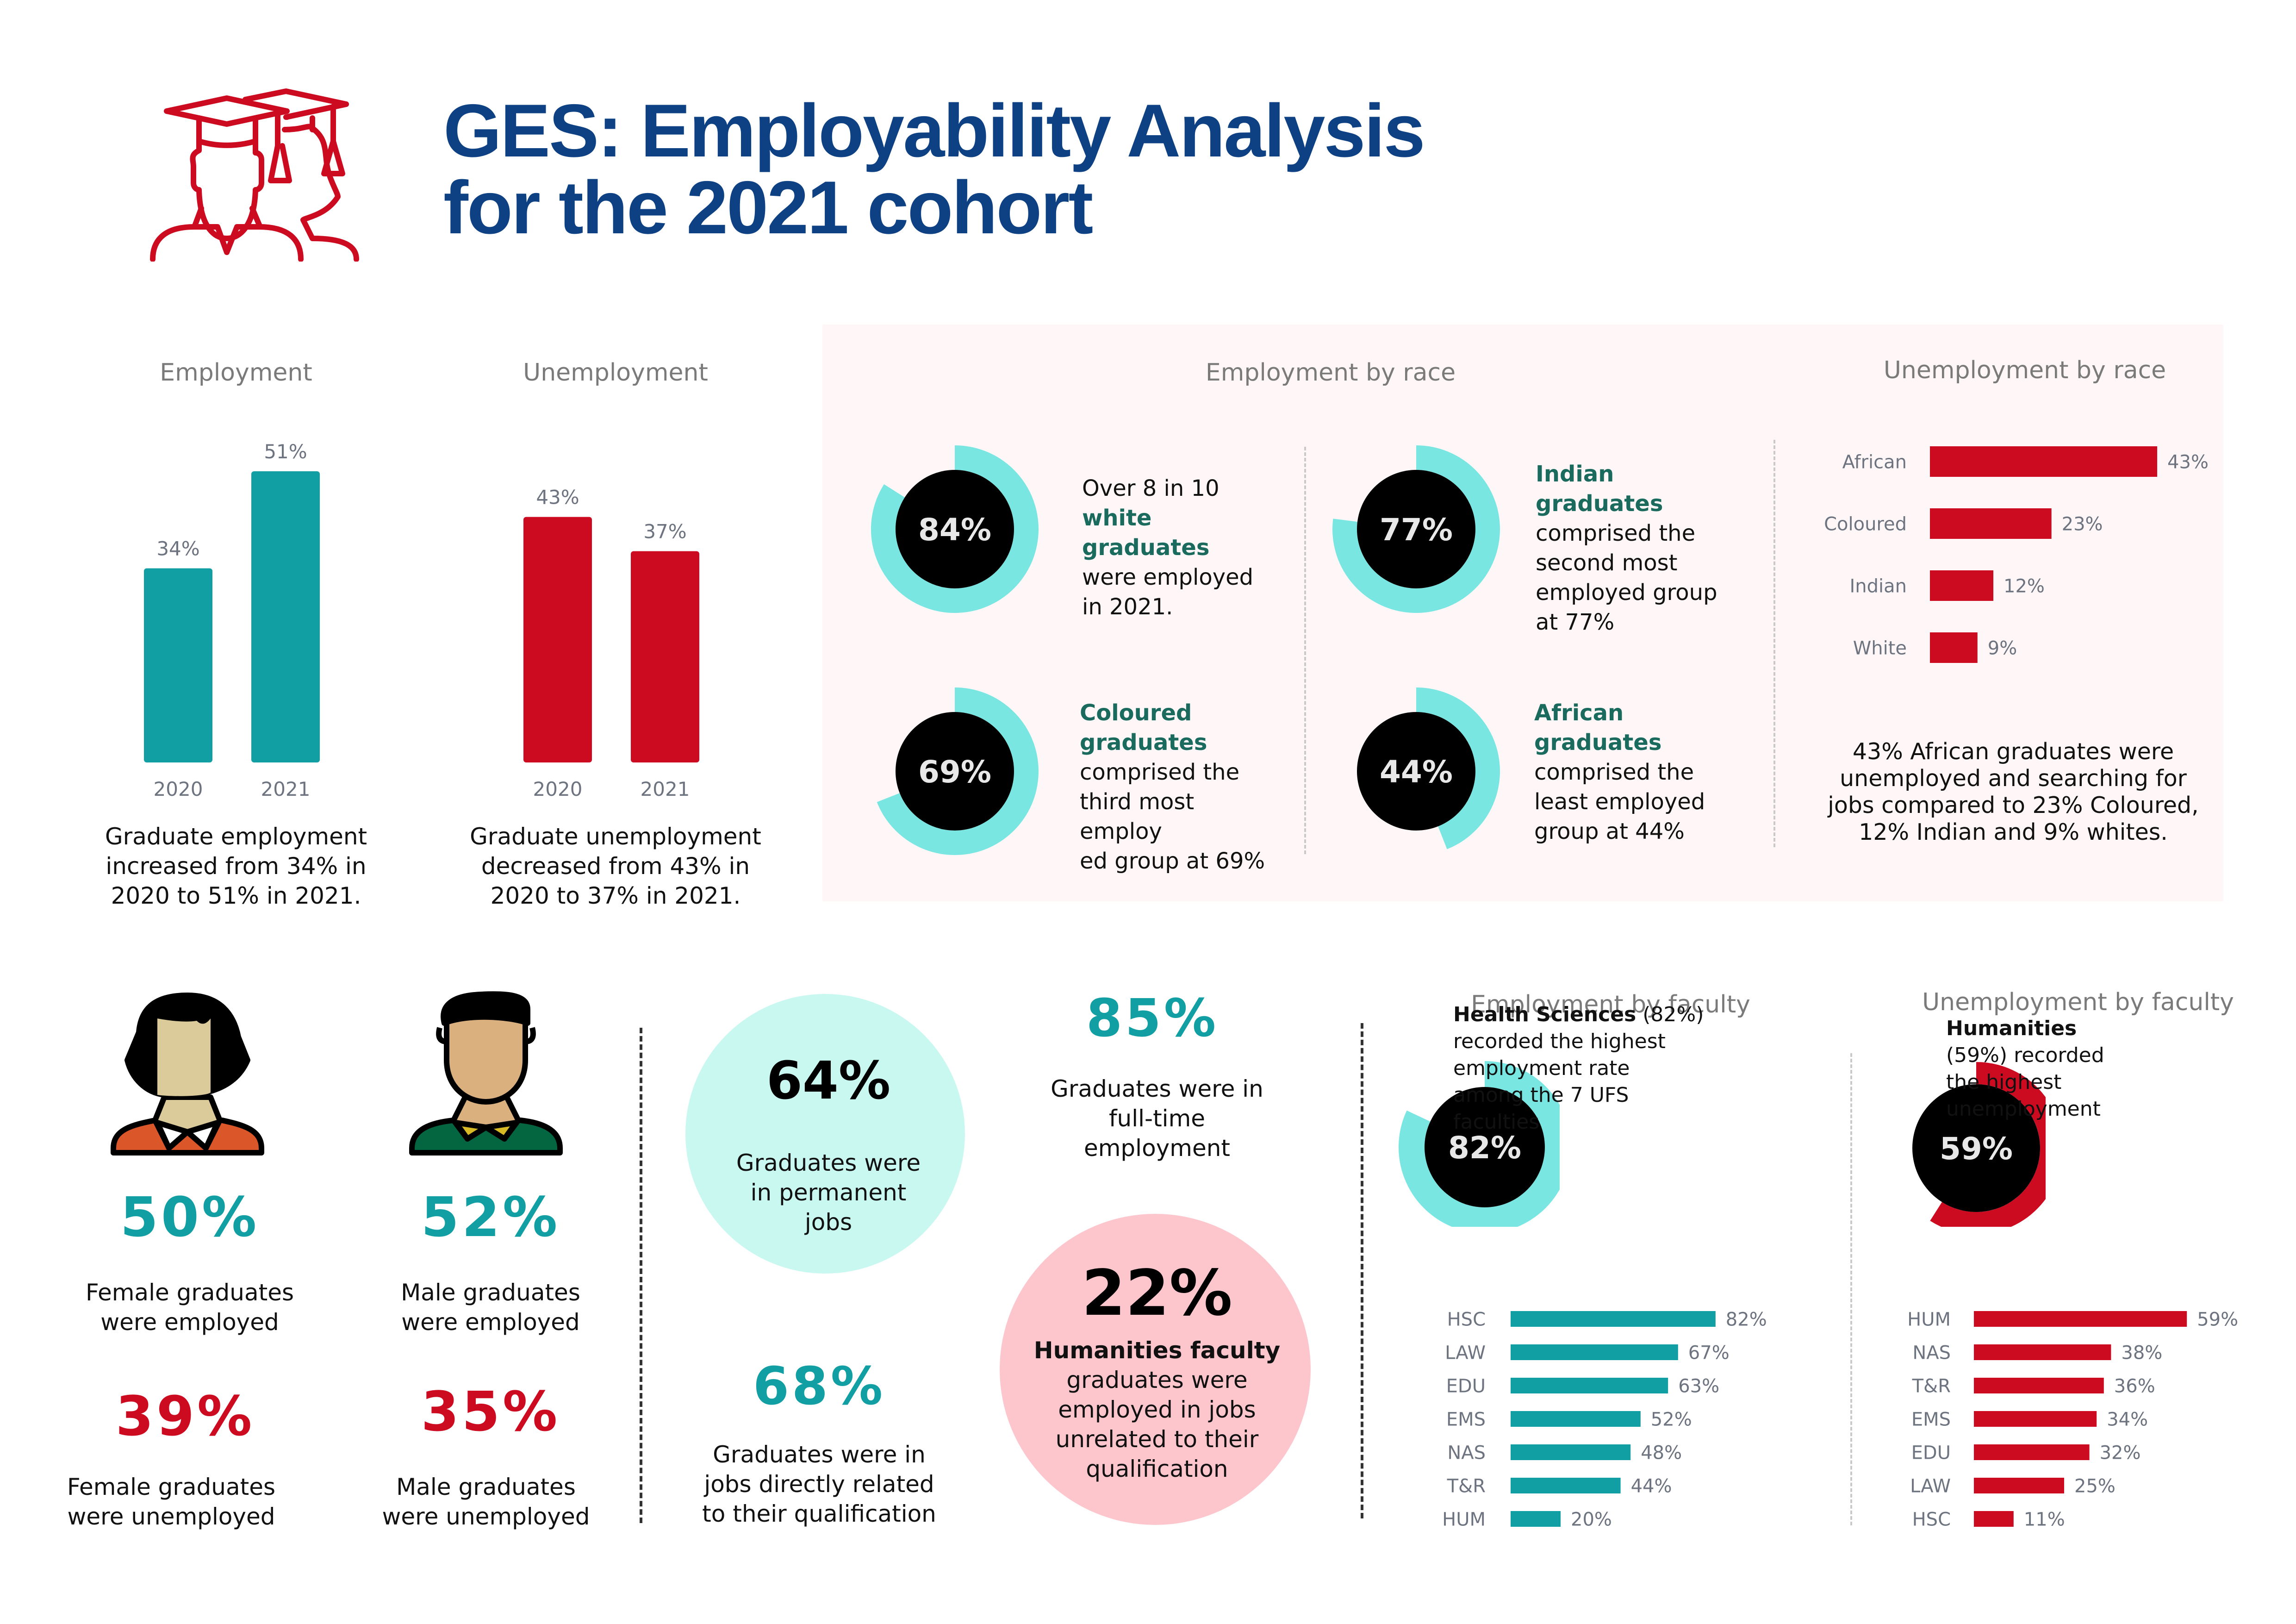 The height and width of the screenshot is (1624, 2296). I want to click on bar-value-label: 32%, so click(2120, 1452).